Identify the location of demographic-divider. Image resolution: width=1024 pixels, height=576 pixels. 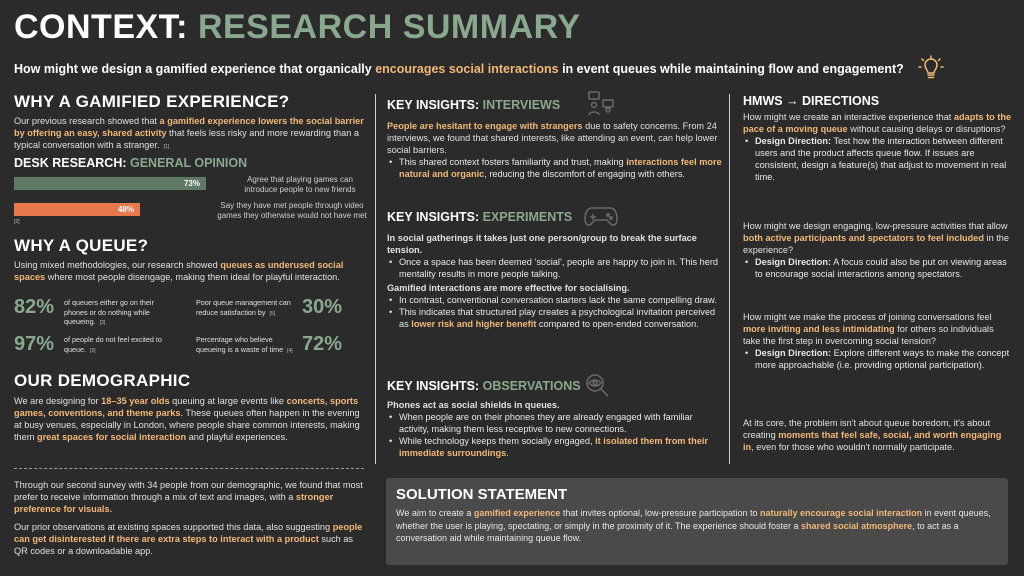
(189, 468).